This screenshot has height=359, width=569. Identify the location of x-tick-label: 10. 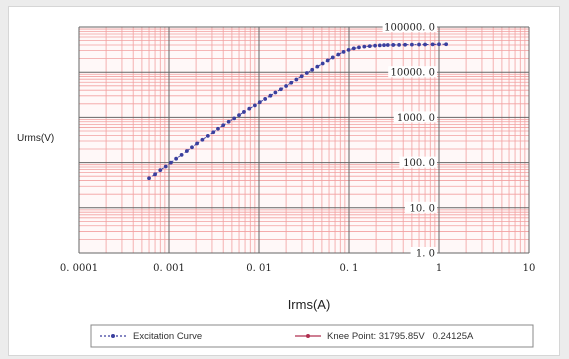
(529, 268).